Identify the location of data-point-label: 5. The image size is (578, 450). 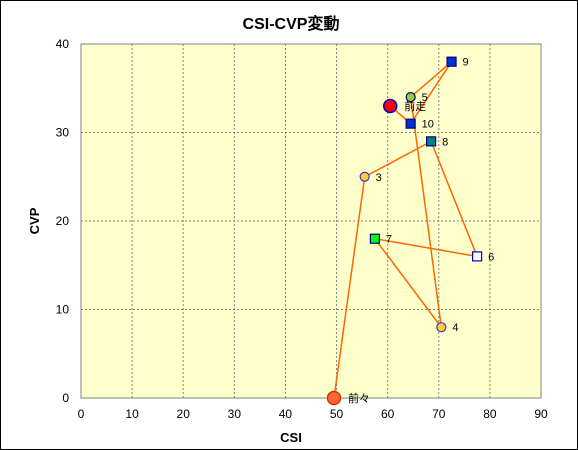
(425, 98).